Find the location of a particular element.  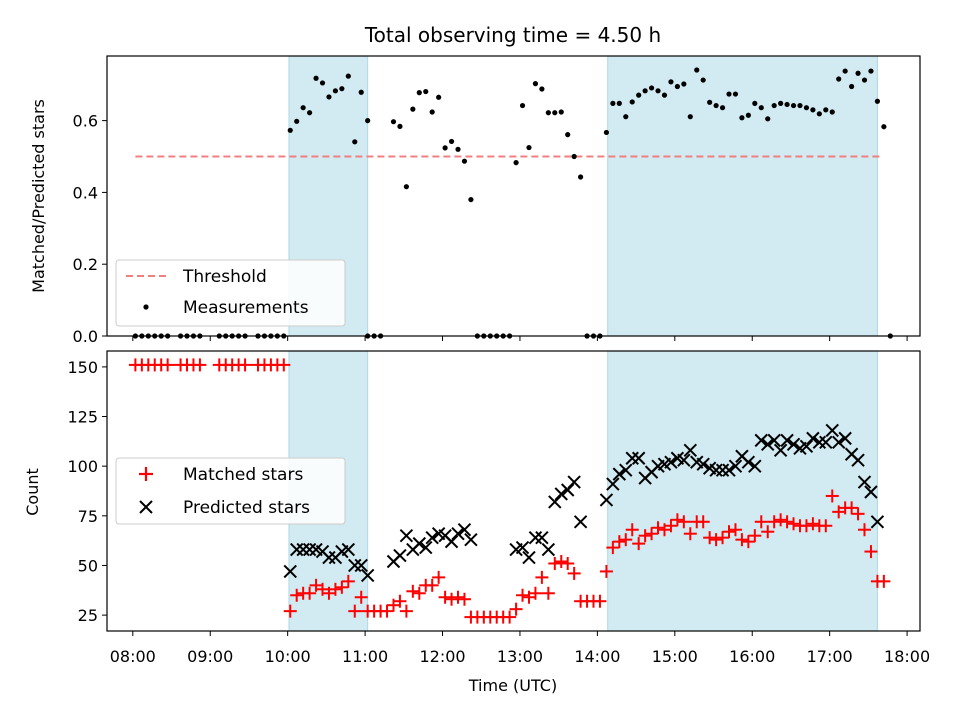

x-tick-label: 12:00 is located at coordinates (442, 656).